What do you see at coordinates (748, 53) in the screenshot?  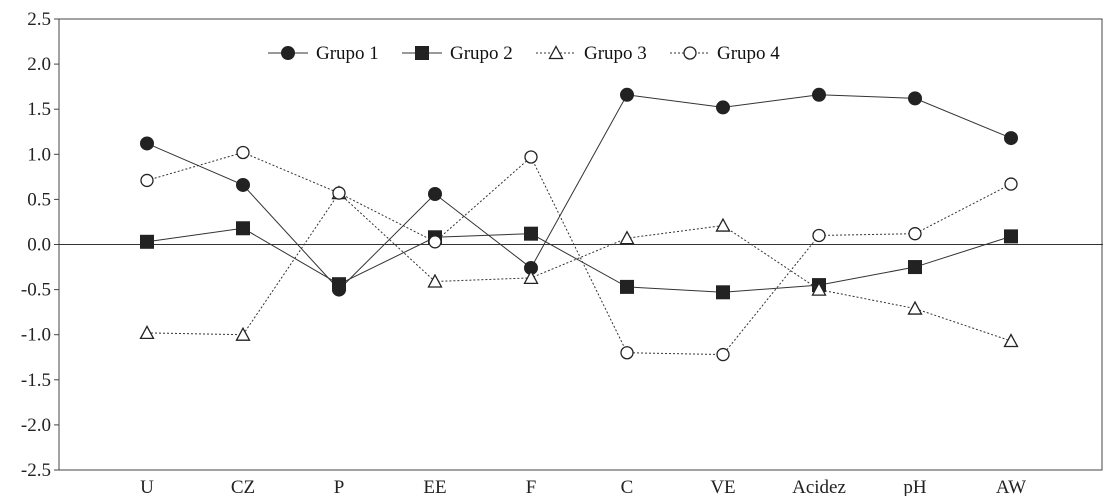 I see `legend-label: Grupo 4` at bounding box center [748, 53].